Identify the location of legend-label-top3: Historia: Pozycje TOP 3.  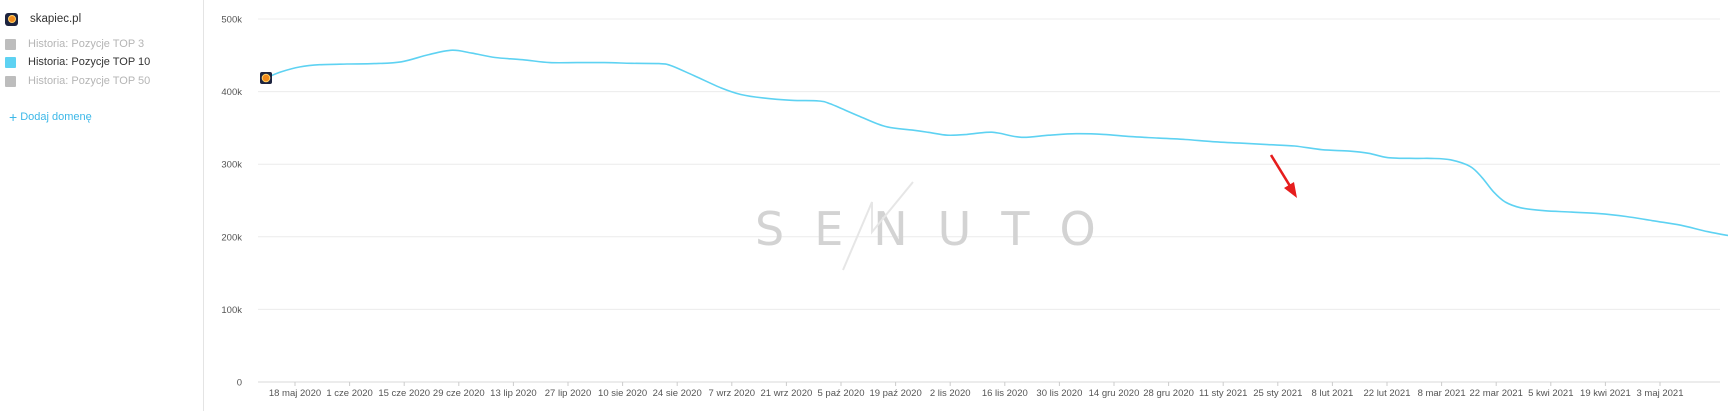
(86, 44).